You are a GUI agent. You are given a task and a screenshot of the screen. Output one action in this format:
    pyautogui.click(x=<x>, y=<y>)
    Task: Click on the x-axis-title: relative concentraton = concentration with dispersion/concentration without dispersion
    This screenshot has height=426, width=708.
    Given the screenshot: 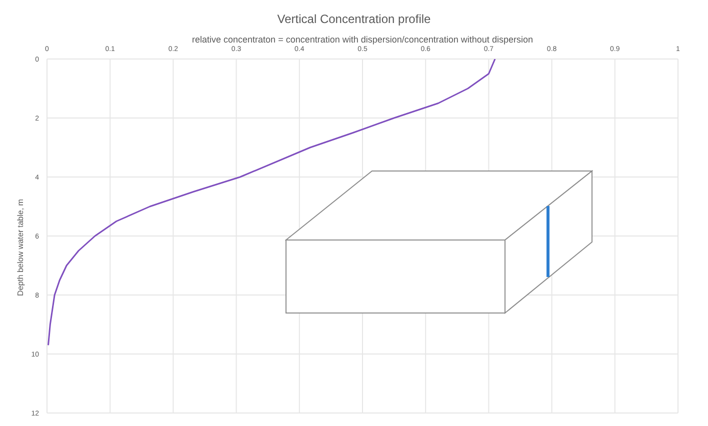 What is the action you would take?
    pyautogui.click(x=362, y=39)
    